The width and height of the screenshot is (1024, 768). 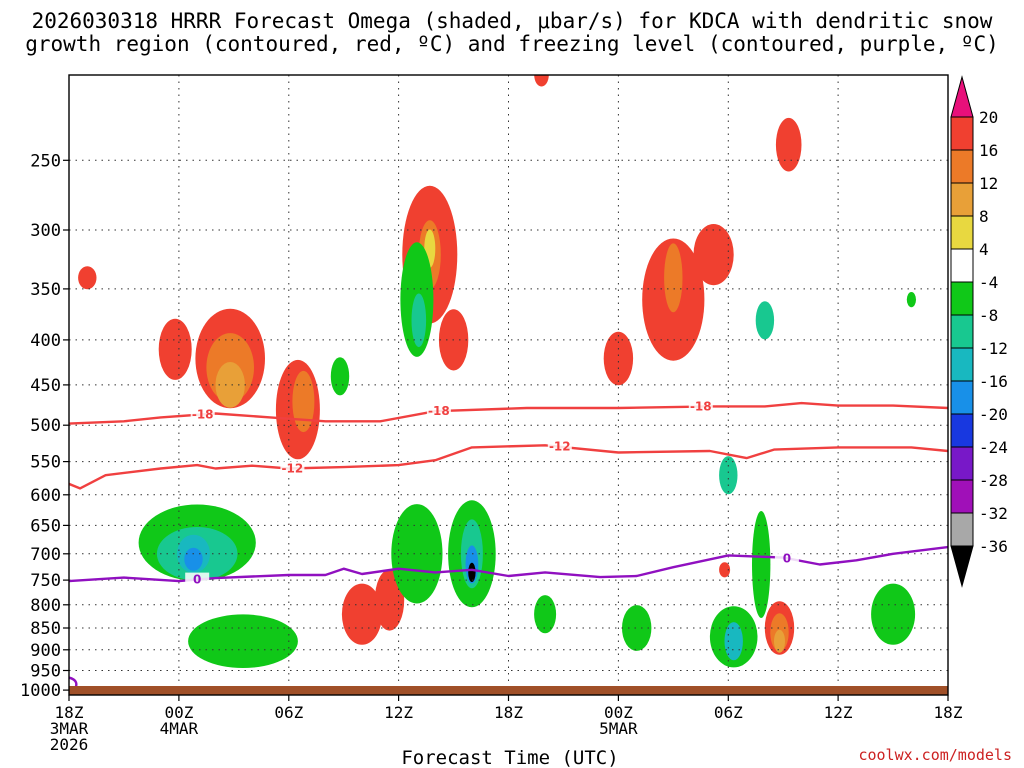 What do you see at coordinates (993, 480) in the screenshot?
I see `colorbar-label-11: -28` at bounding box center [993, 480].